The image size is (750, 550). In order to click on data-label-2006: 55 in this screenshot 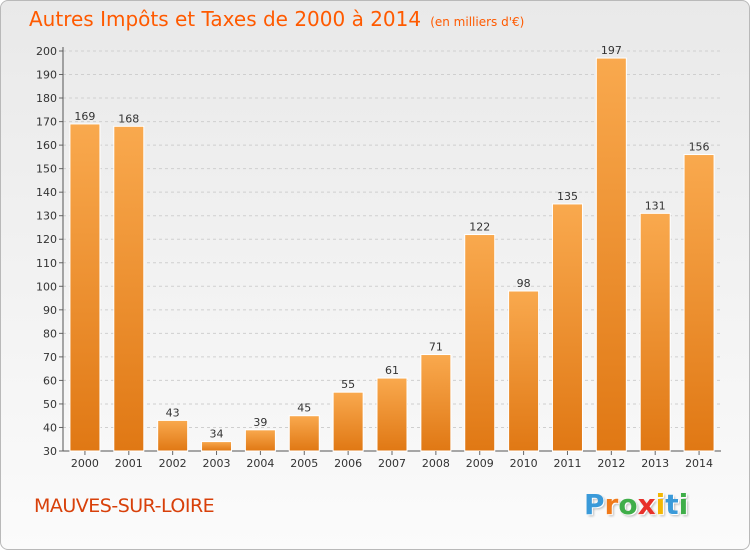, I will do `click(348, 384)`.